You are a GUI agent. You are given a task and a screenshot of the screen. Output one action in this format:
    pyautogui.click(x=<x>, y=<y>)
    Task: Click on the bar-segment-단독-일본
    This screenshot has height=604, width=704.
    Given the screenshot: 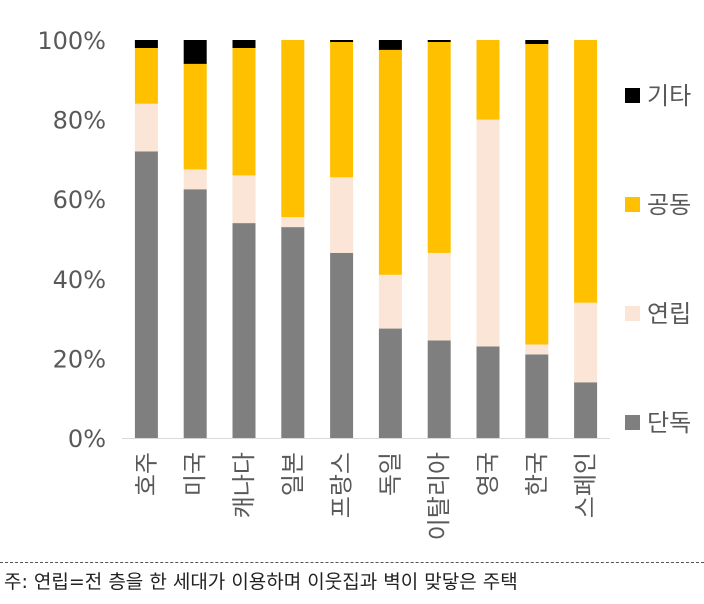 What is the action you would take?
    pyautogui.click(x=293, y=332)
    